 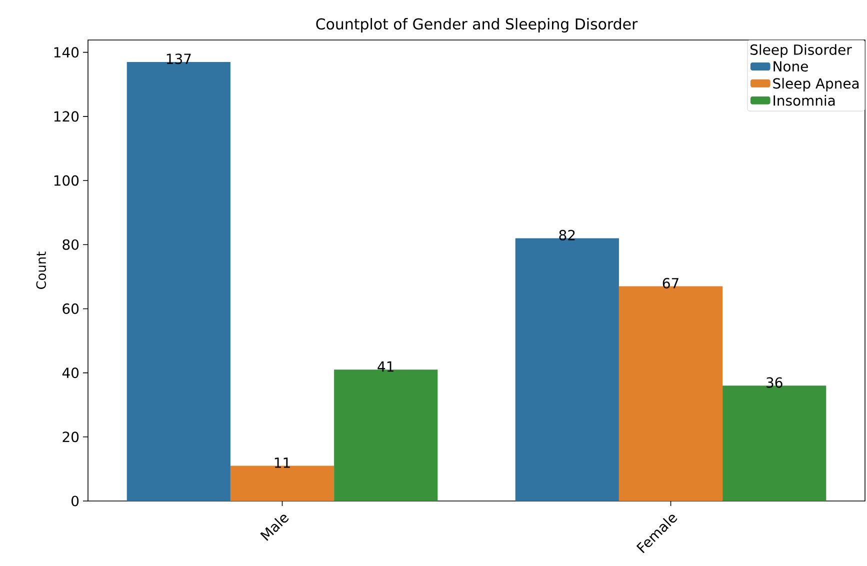 What do you see at coordinates (70, 373) in the screenshot?
I see `y-tick-label: 40` at bounding box center [70, 373].